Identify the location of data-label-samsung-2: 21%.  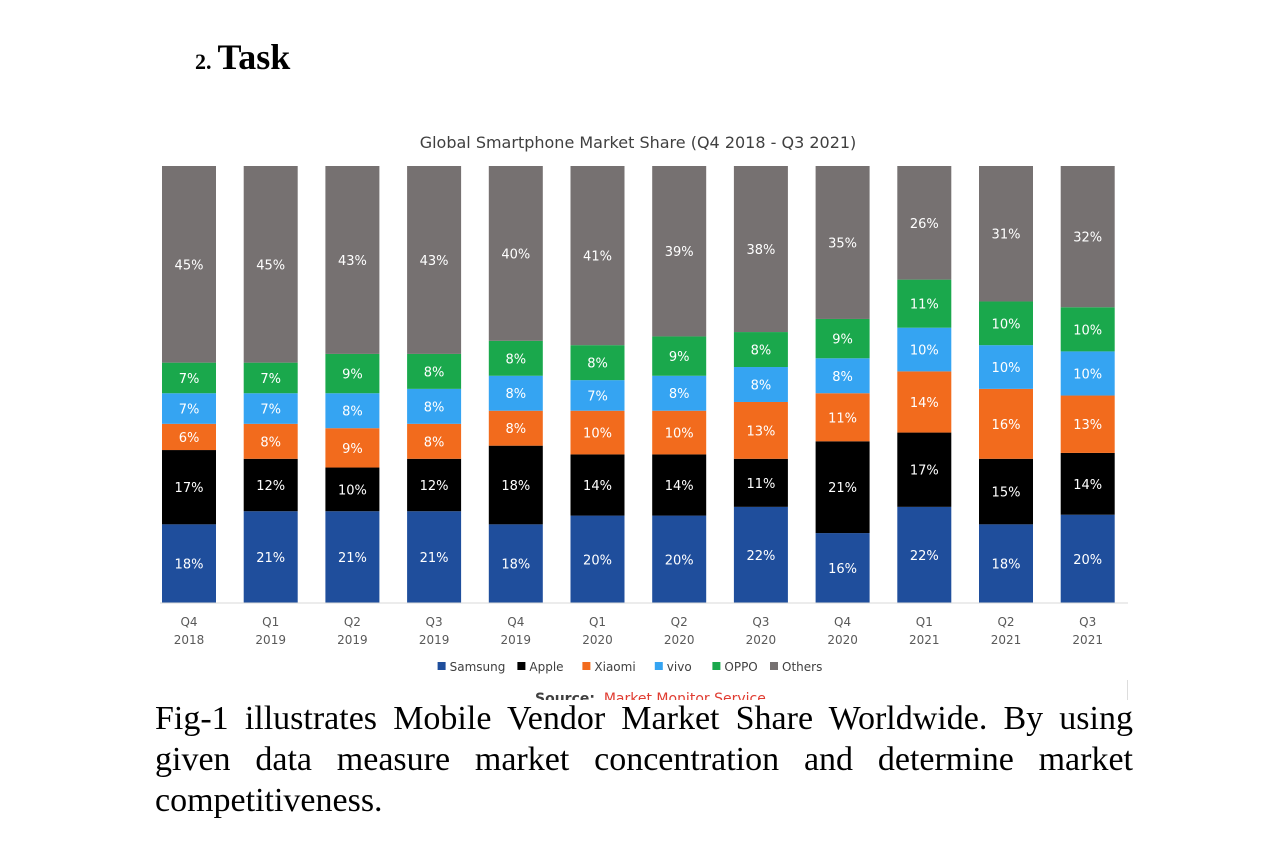
(352, 558).